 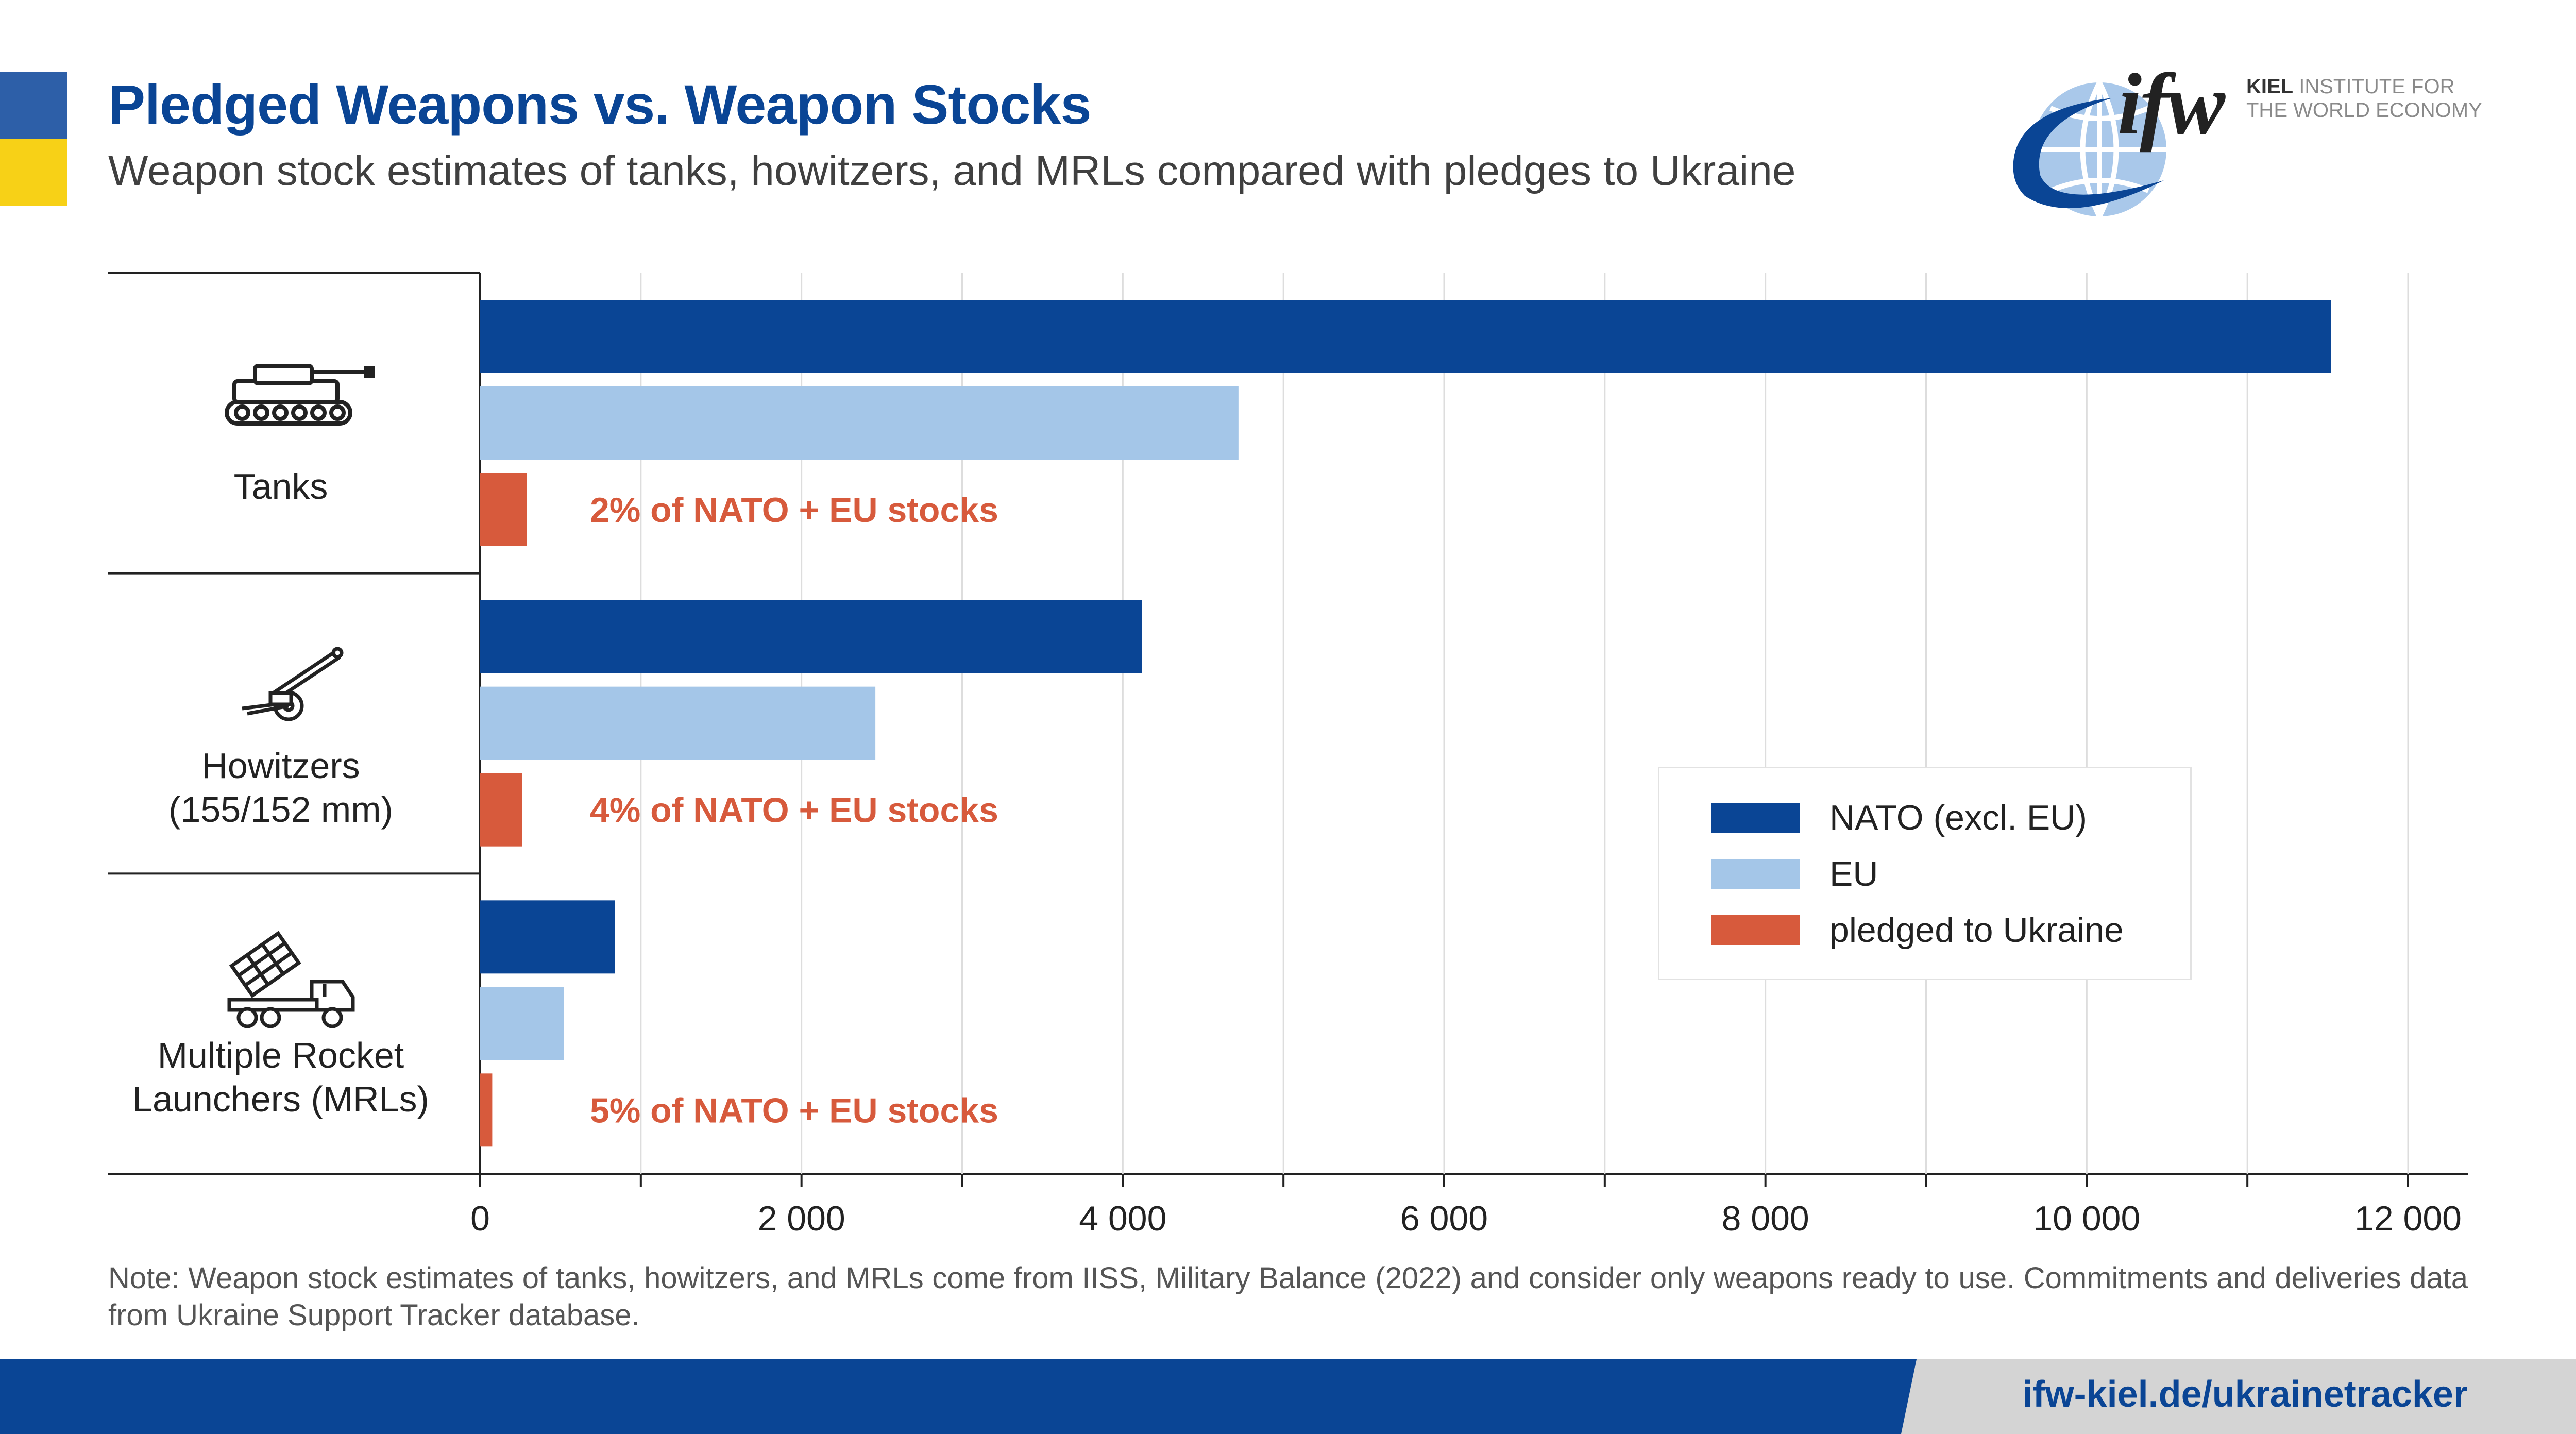 I want to click on category-label: Multiple Rocket, so click(x=281, y=1055).